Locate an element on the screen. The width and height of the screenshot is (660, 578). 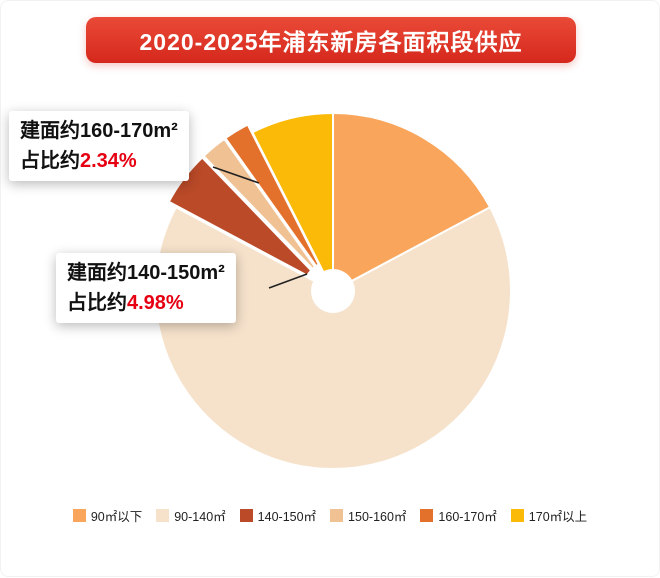
legend-item-150-160: 150-160㎡ is located at coordinates (368, 515).